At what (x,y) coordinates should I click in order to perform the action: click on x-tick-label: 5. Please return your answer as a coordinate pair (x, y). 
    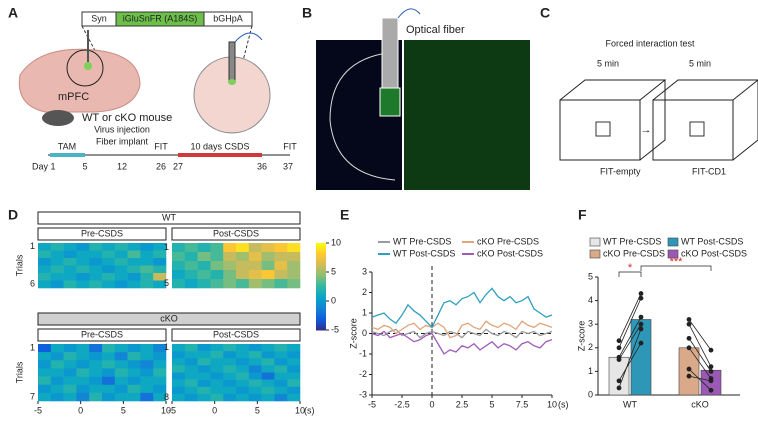
    Looking at the image, I should click on (257, 410).